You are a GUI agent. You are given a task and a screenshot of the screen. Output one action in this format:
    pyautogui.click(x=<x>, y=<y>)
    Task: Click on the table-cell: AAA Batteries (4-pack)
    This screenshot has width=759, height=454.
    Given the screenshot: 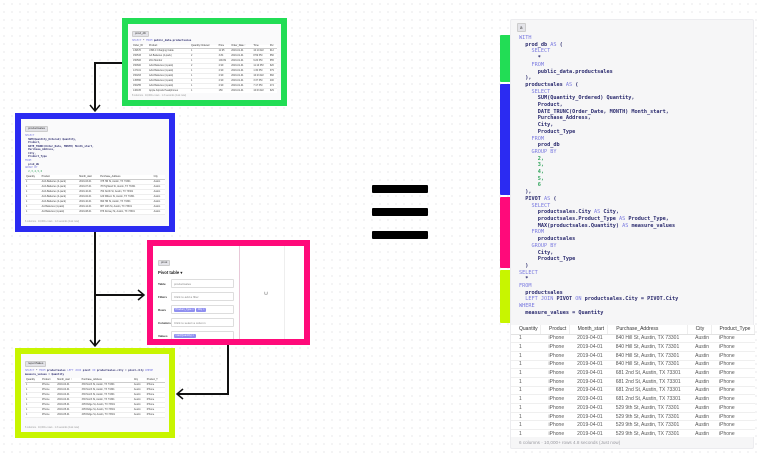 What is the action you would take?
    pyautogui.click(x=169, y=71)
    